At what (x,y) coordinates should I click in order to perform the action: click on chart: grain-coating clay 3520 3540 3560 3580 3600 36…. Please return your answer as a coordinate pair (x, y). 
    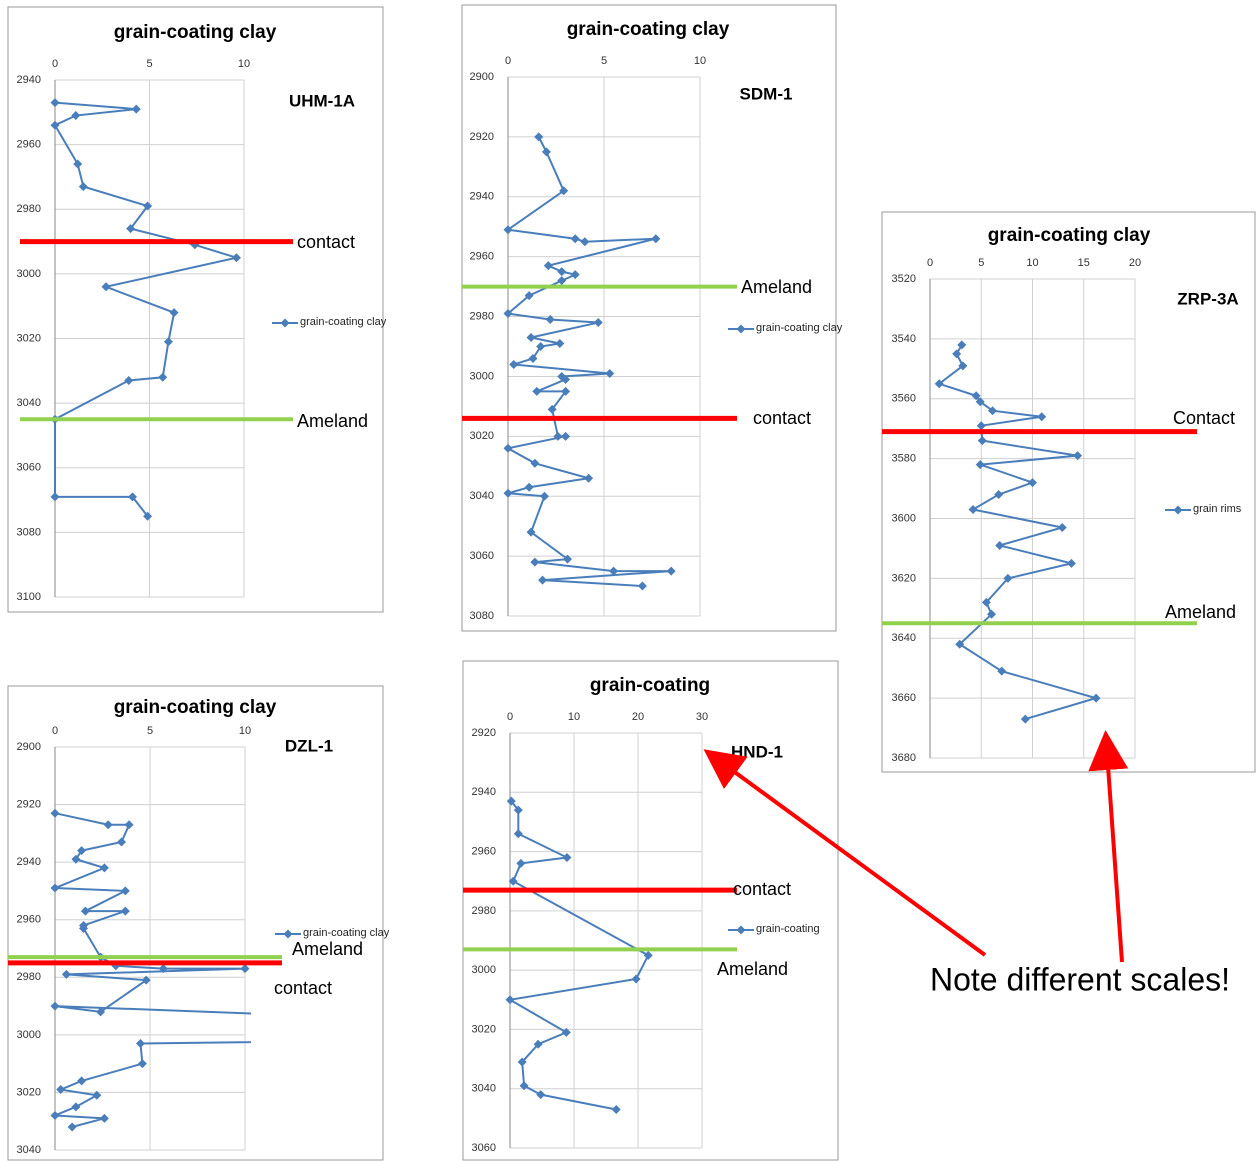
    Looking at the image, I should click on (1068, 492).